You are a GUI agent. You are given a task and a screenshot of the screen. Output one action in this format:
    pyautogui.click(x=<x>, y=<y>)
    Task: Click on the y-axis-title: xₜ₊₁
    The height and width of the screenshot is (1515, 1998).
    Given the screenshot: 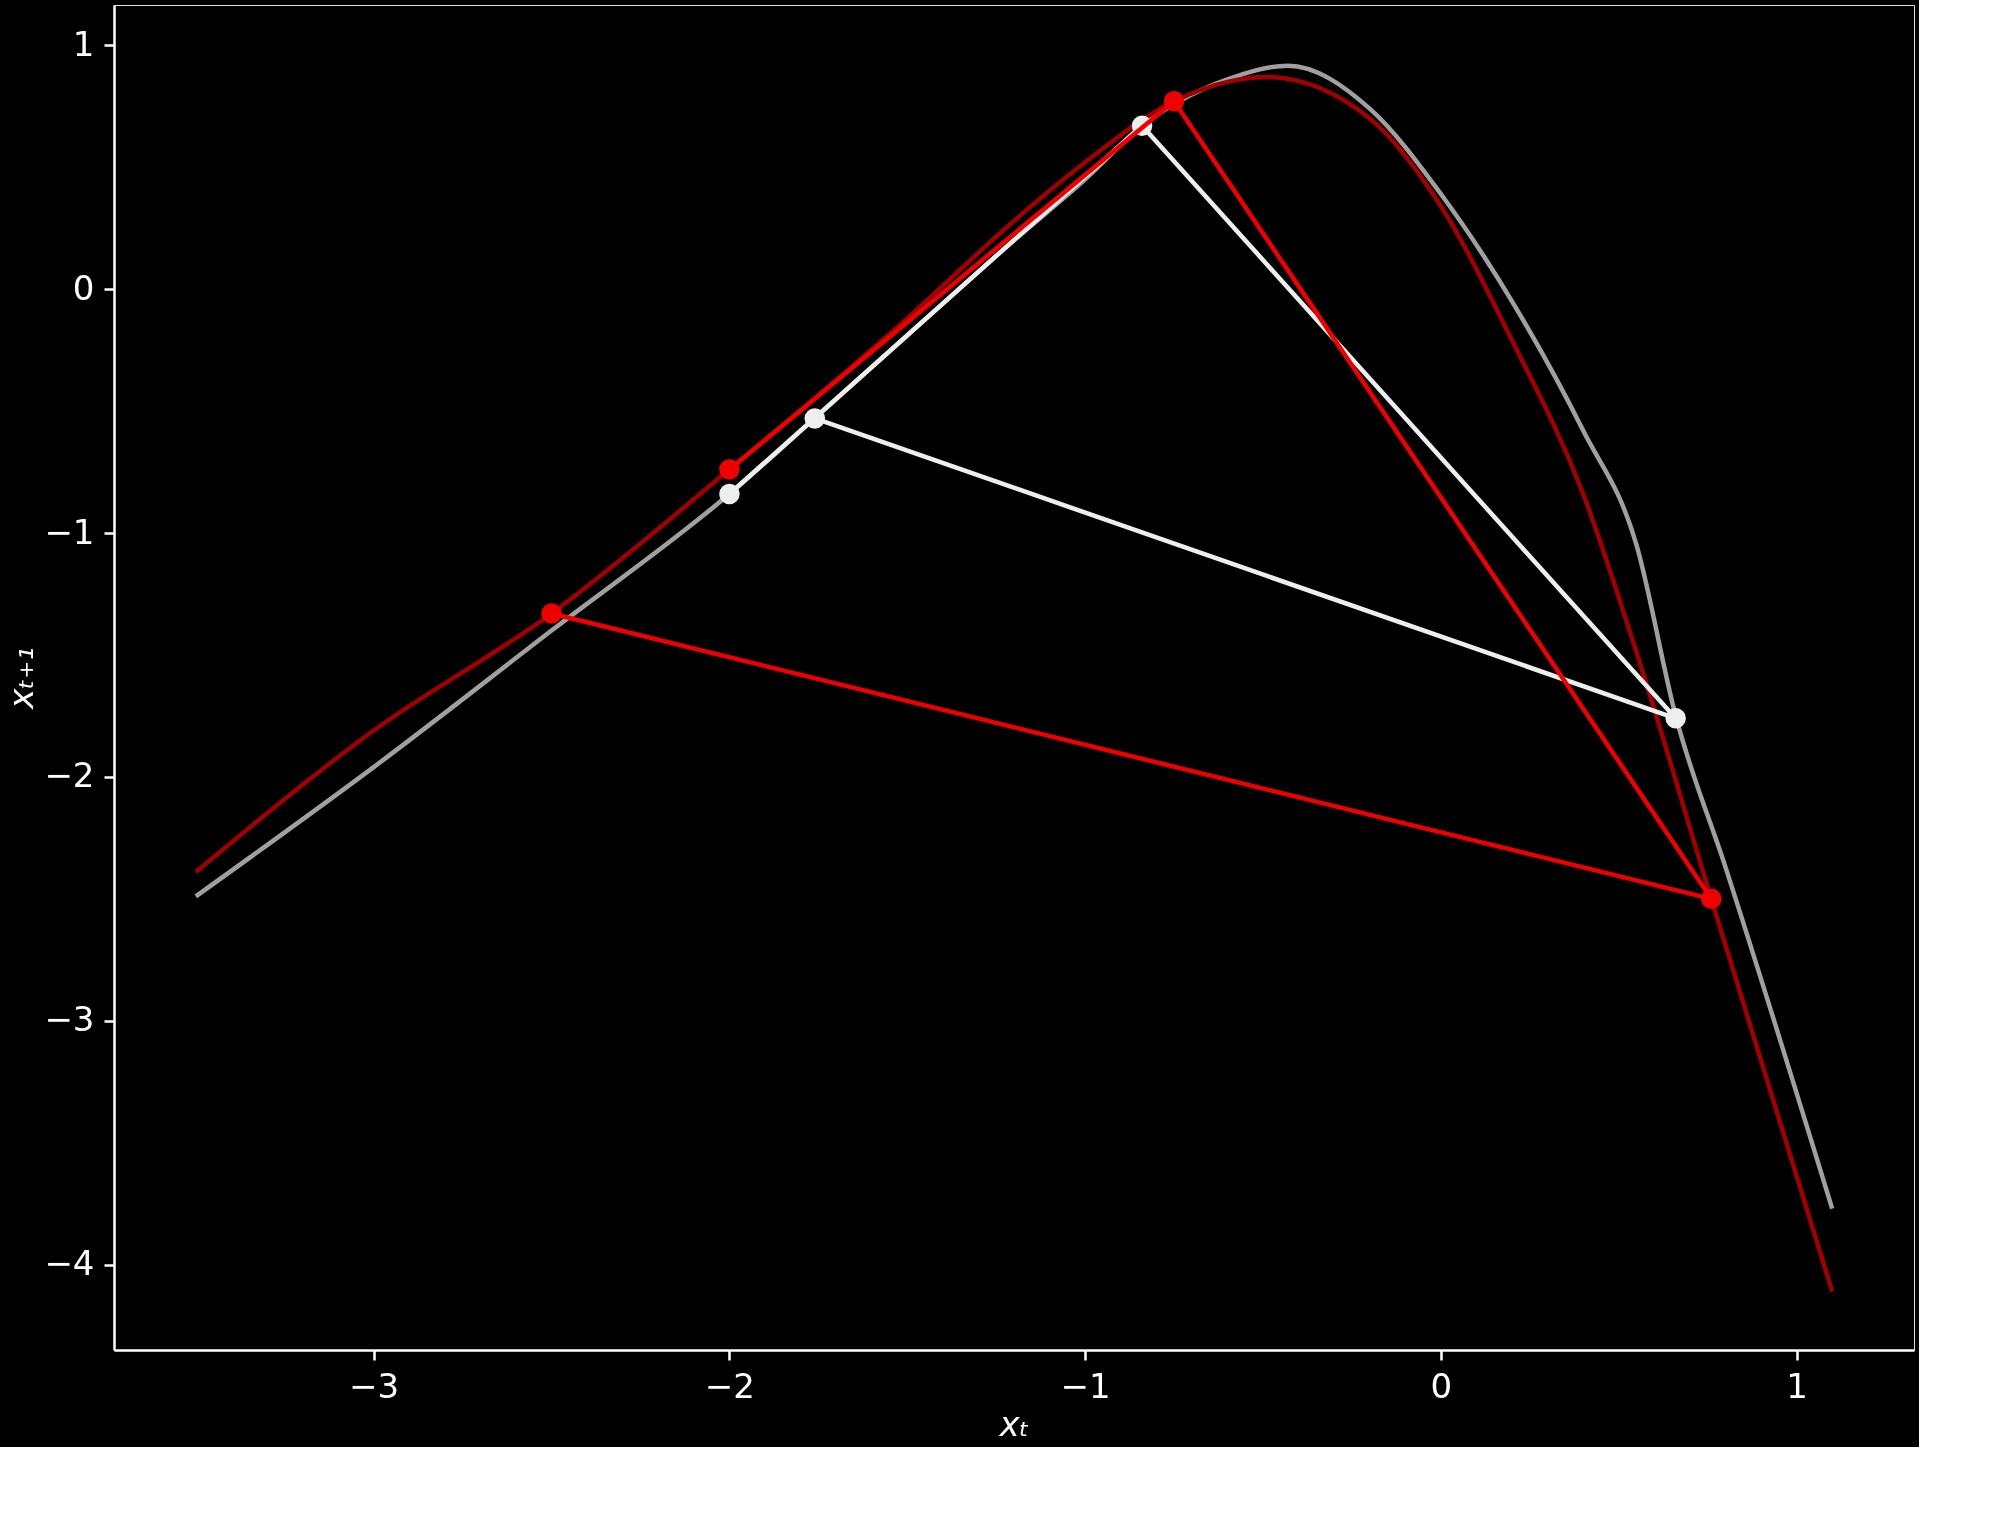 What is the action you would take?
    pyautogui.click(x=21, y=678)
    